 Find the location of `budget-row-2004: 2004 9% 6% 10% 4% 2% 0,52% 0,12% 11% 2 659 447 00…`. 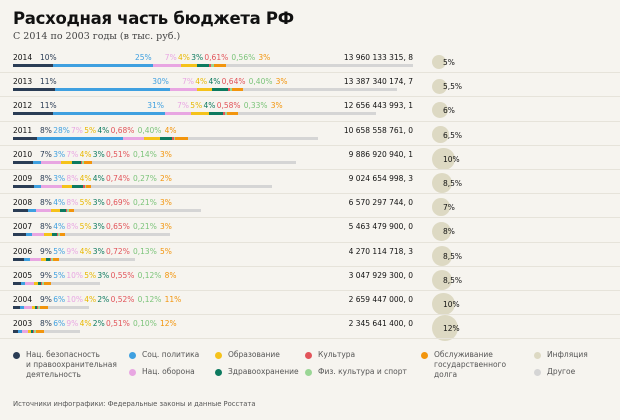

budget-row-2004: 2004 9% 6% 10% 4% 2% 0,52% 0,12% 11% 2 659 447 00… is located at coordinates (310, 304).